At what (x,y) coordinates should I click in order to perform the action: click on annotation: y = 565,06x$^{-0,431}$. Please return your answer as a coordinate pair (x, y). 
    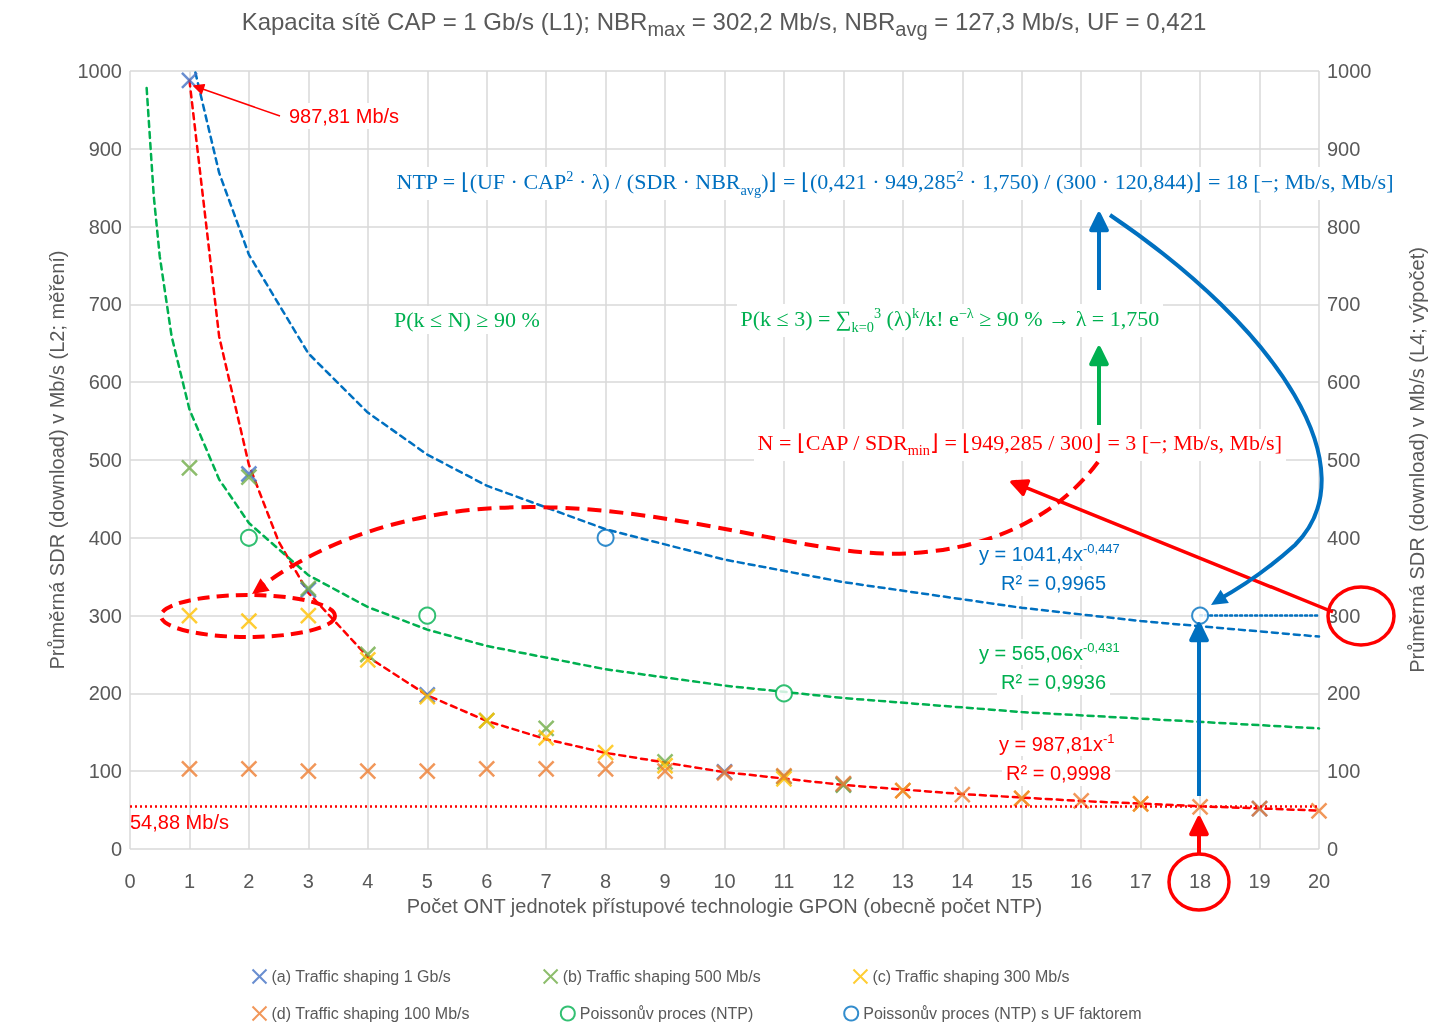
    Looking at the image, I should click on (1049, 652).